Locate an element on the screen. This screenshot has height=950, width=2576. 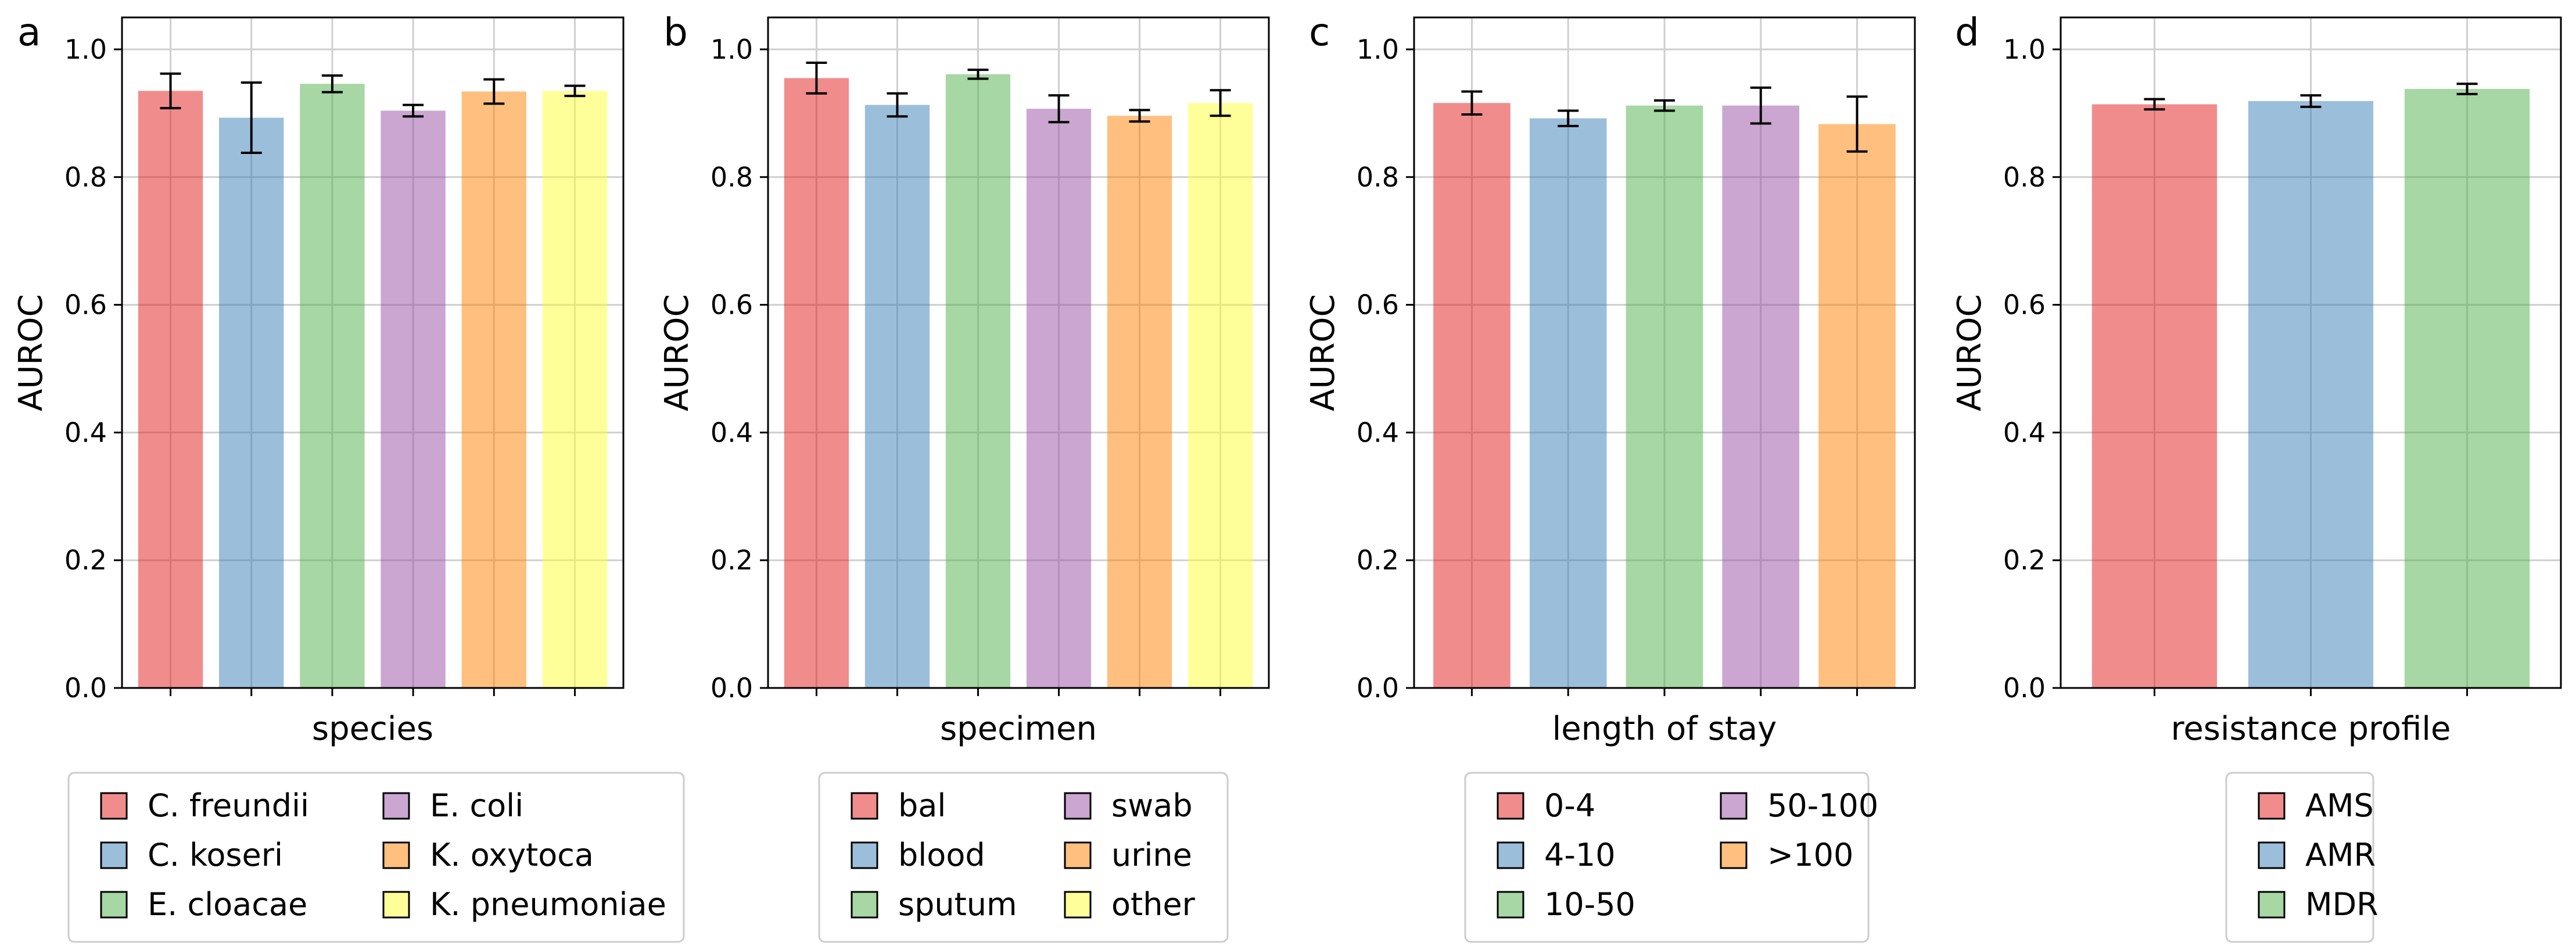
panel-a-ytick-label-3: 0.6 is located at coordinates (85, 305).